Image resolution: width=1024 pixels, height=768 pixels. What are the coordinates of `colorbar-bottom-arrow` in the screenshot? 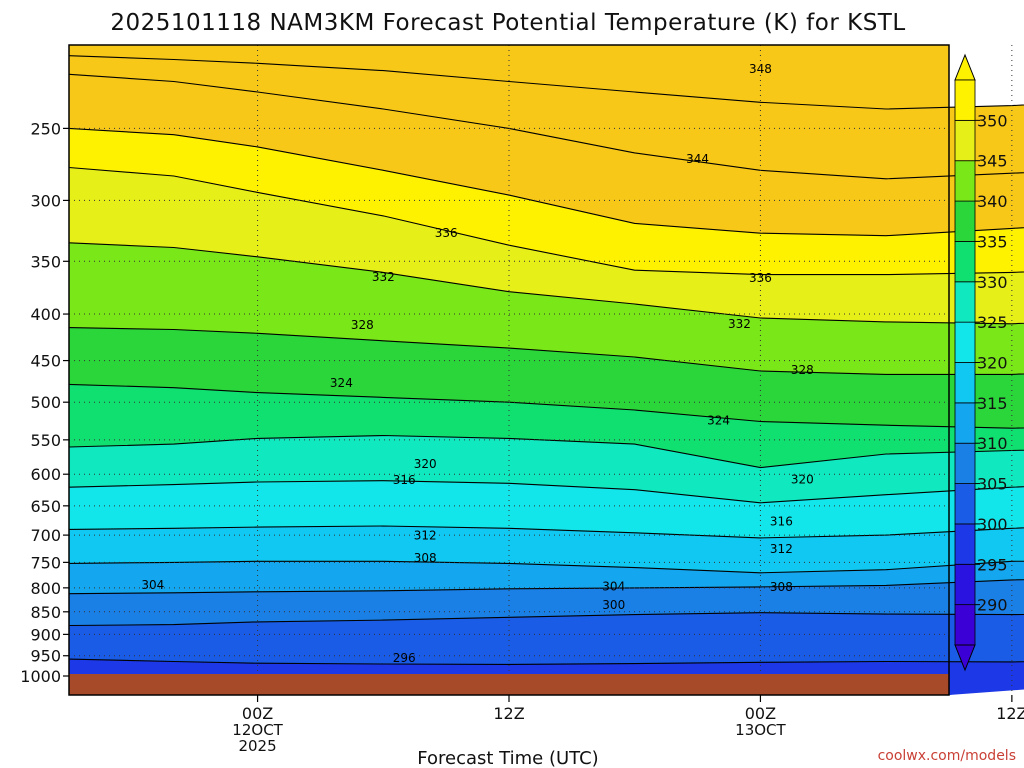 It's located at (965, 658).